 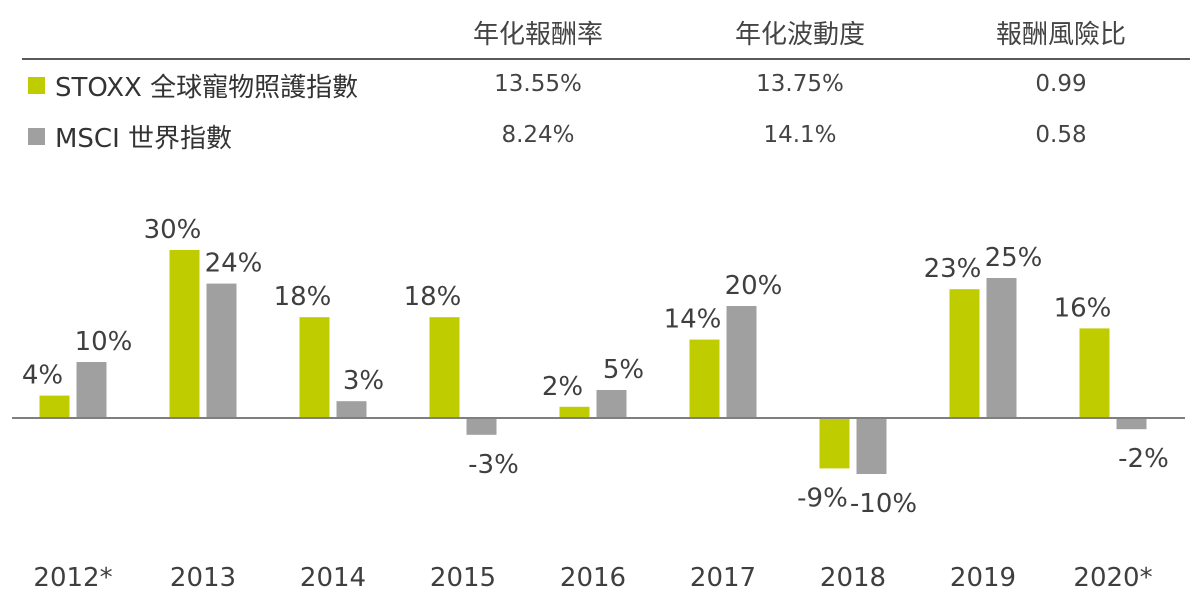 What do you see at coordinates (444, 367) in the screenshot?
I see `bar-stoxx-2015` at bounding box center [444, 367].